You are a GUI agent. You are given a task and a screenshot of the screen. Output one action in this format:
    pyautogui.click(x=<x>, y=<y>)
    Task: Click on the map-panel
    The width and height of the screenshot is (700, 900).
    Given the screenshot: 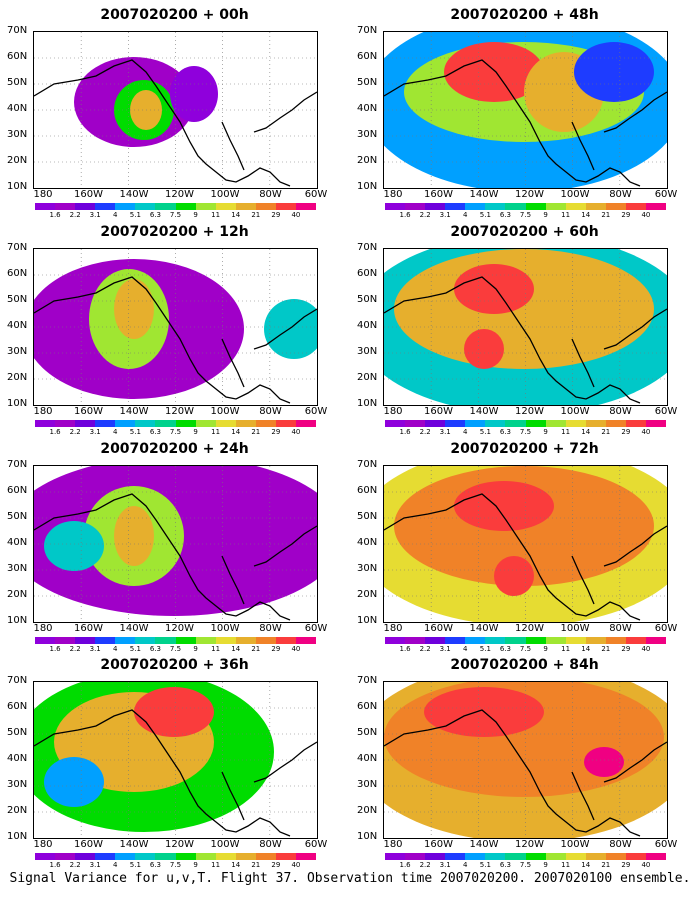 What is the action you would take?
    pyautogui.click(x=175, y=110)
    